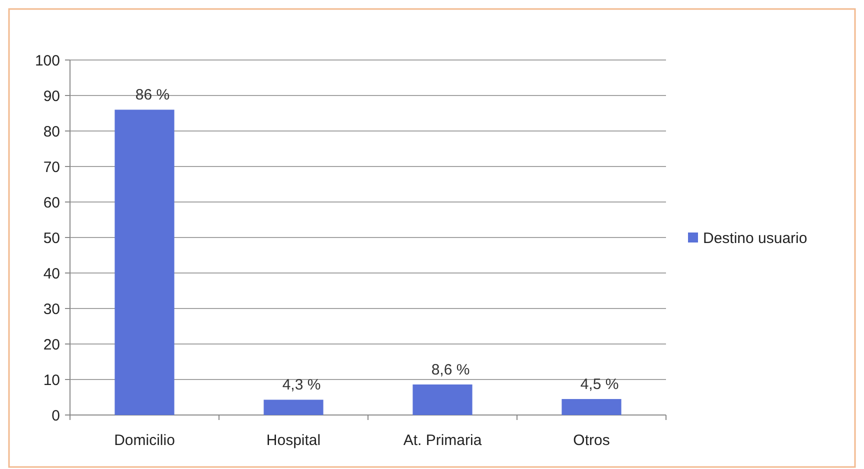 The width and height of the screenshot is (864, 469). Describe the element at coordinates (51, 203) in the screenshot. I see `y-tick-label: 60` at that location.